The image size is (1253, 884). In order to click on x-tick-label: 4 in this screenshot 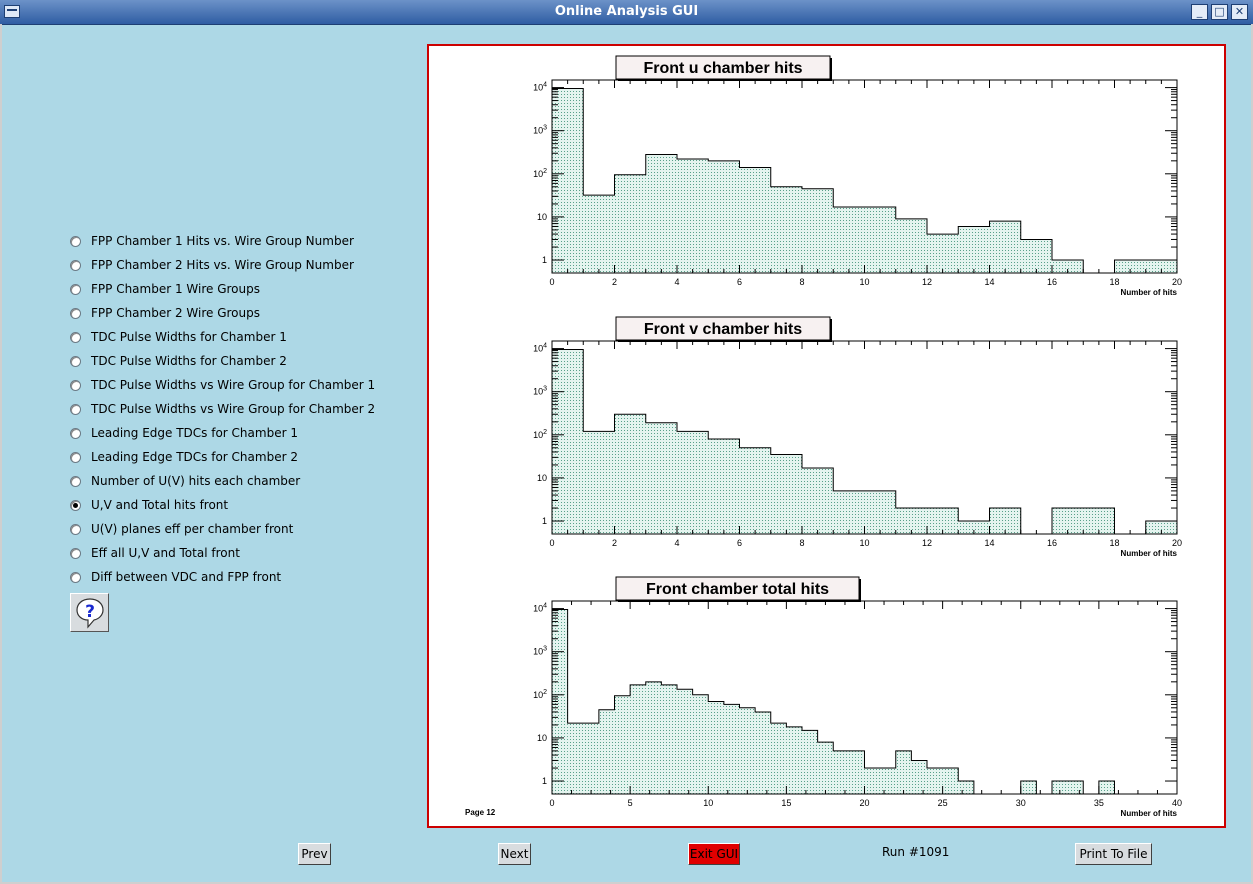, I will do `click(676, 543)`.